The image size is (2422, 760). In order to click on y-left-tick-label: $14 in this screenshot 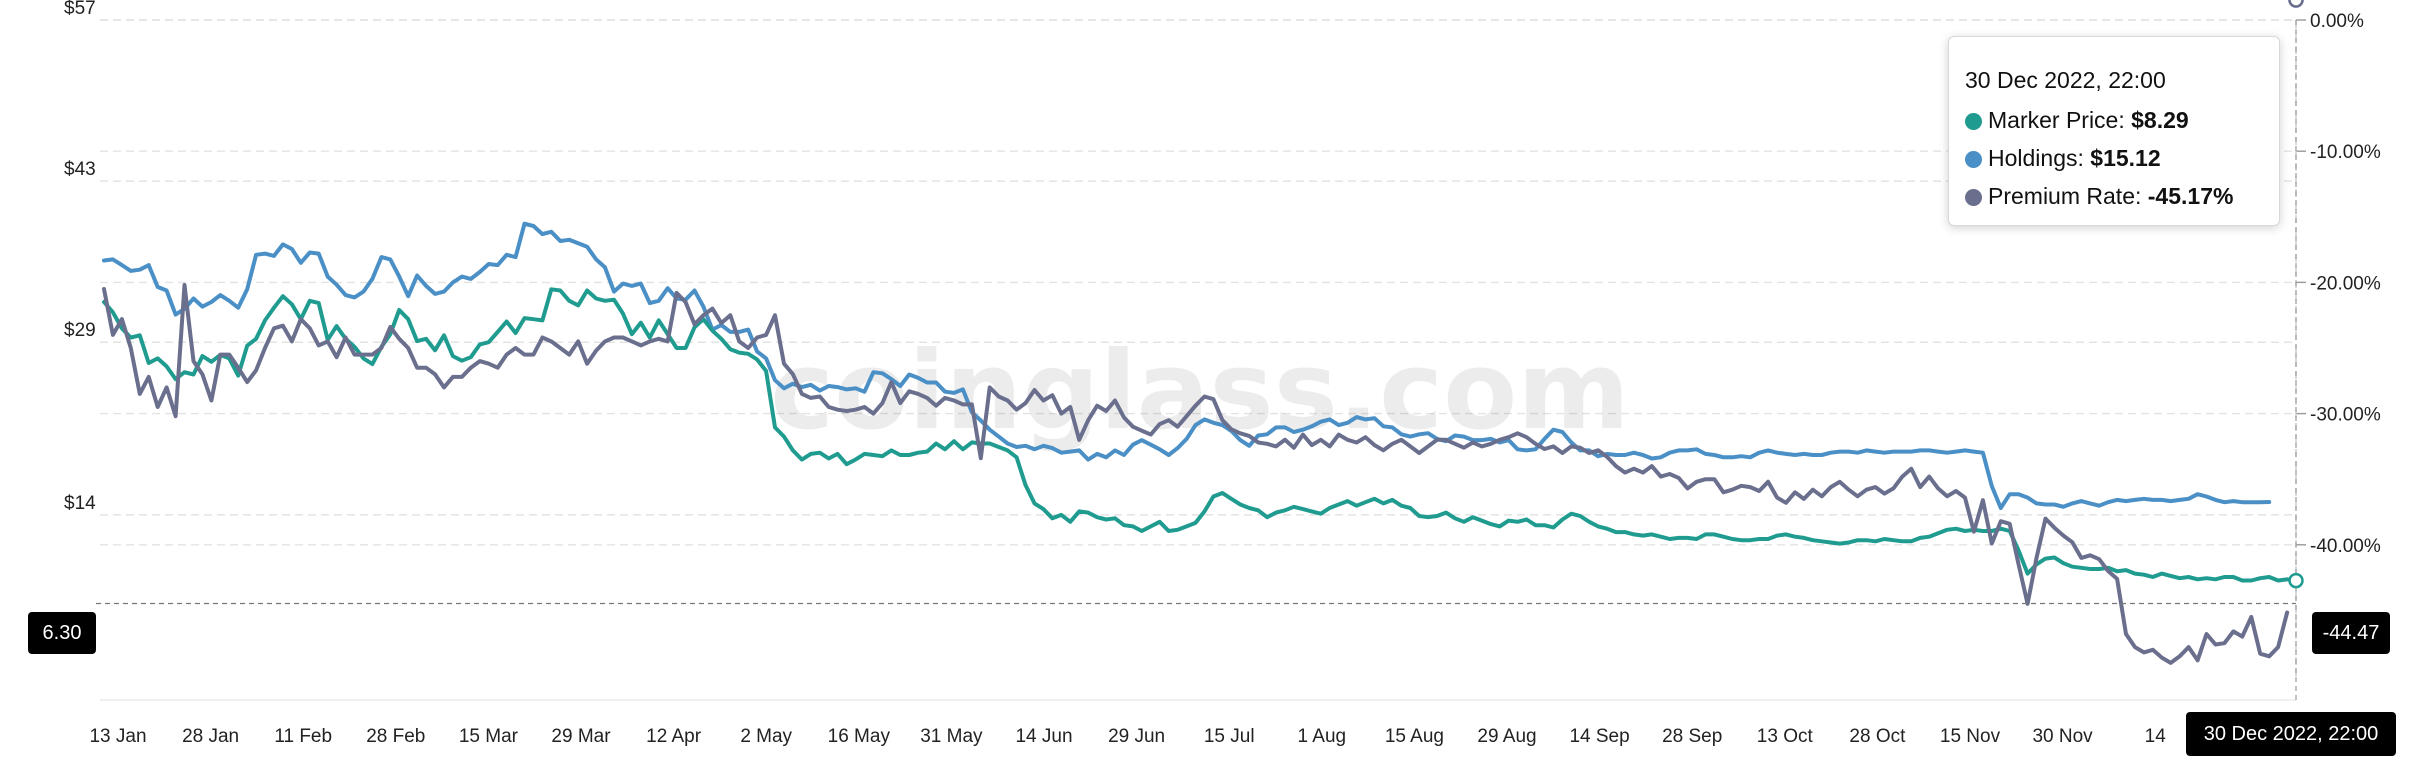, I will do `click(80, 503)`.